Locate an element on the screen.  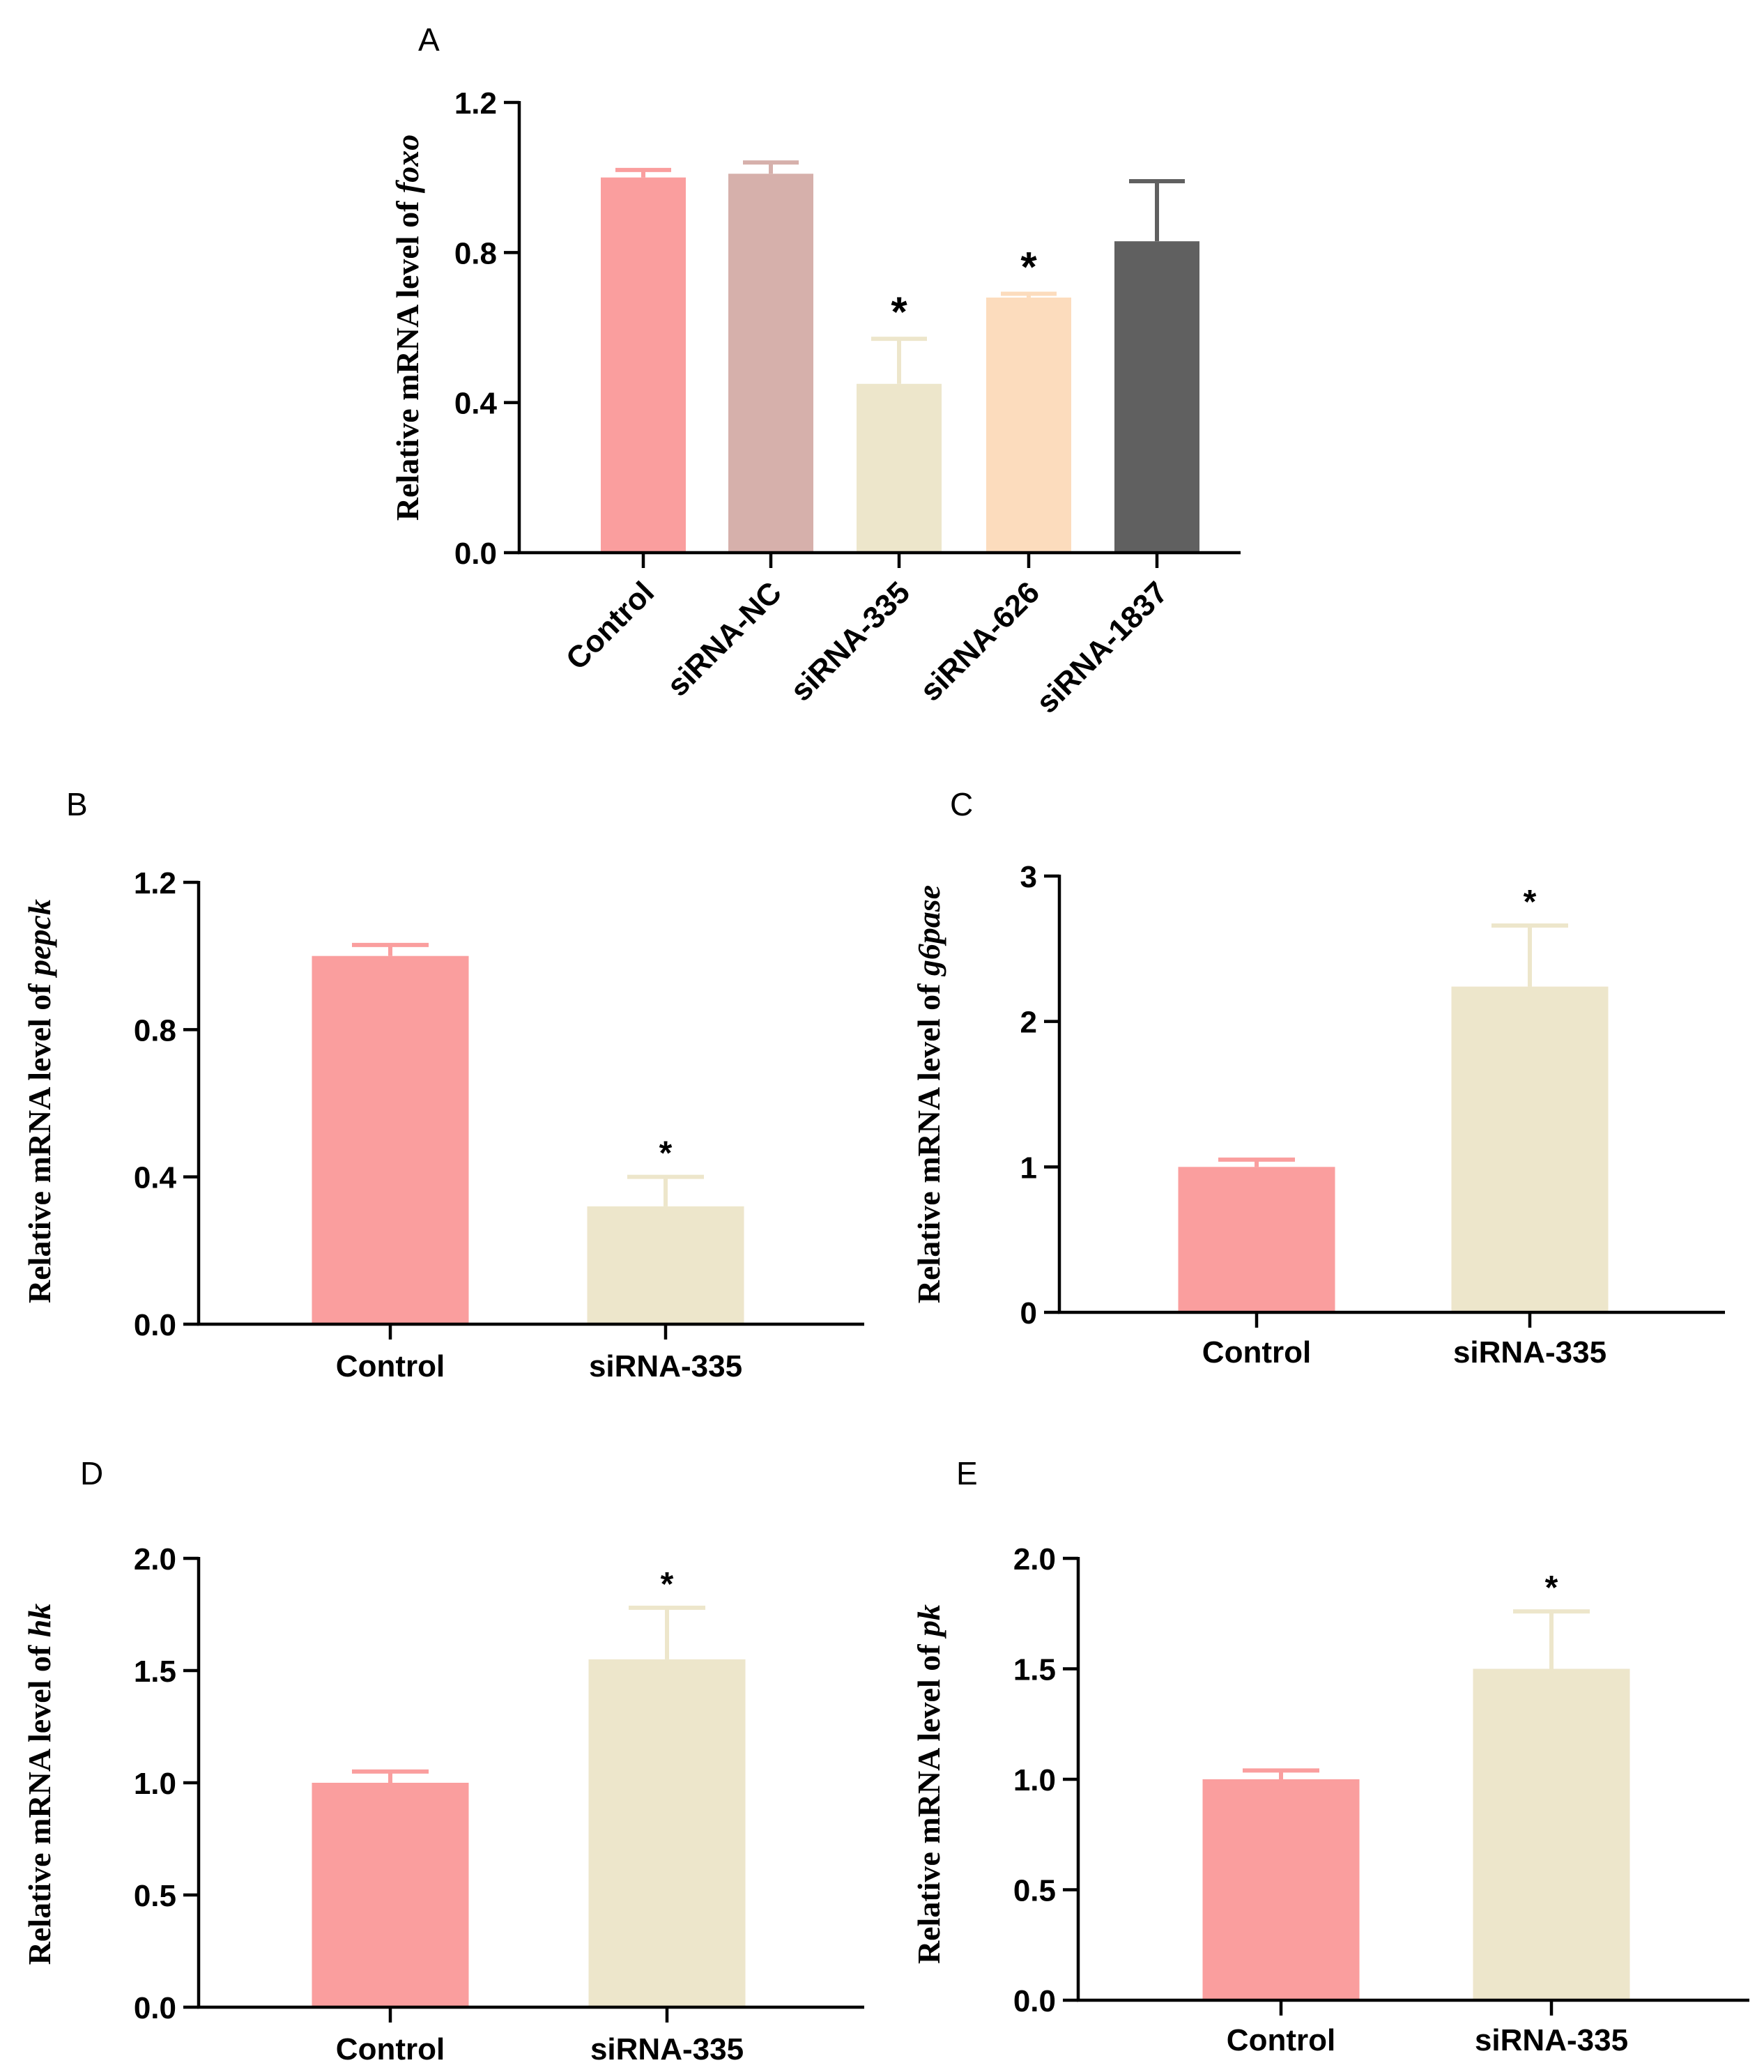
x-tick-label: siRNA-626 is located at coordinates (980, 641).